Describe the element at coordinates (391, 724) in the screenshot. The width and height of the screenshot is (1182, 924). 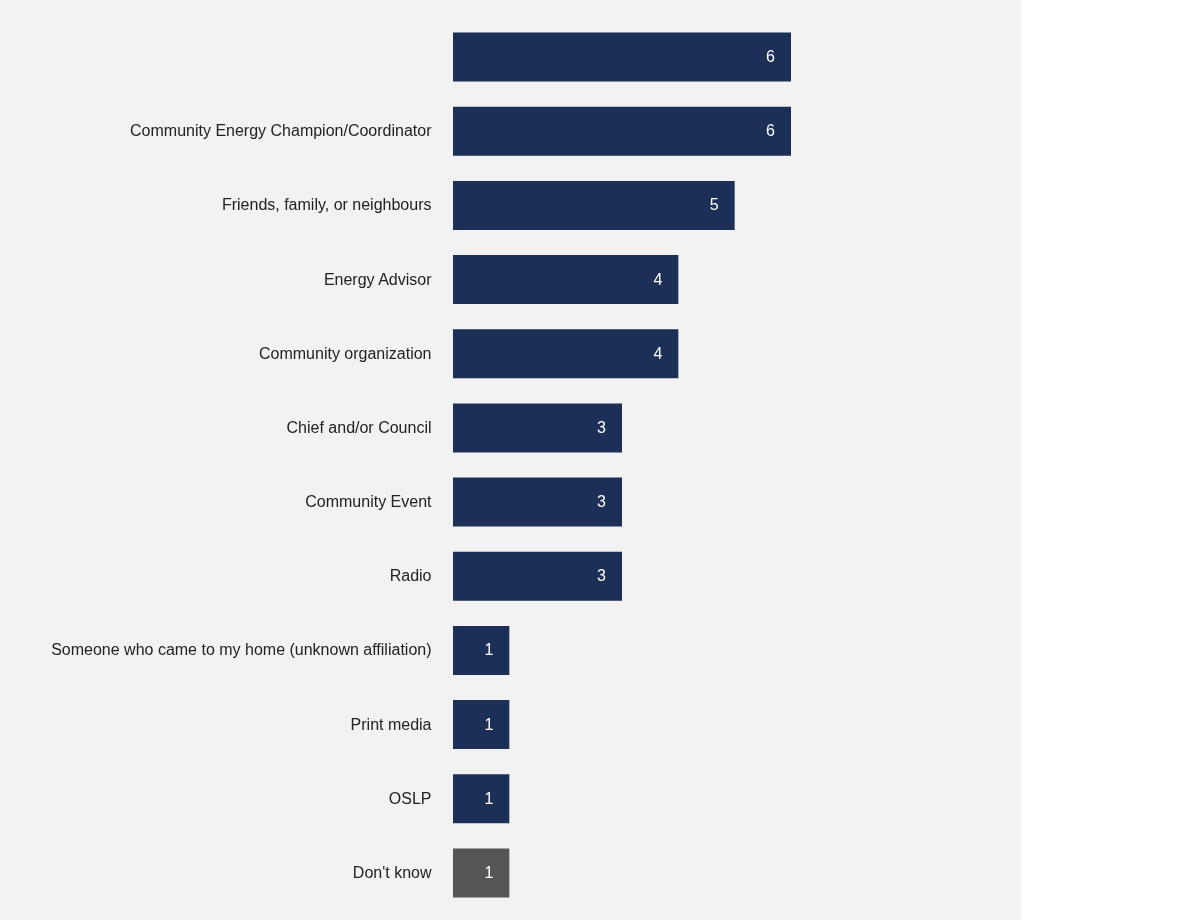
I see `y-tick-label: Print media` at that location.